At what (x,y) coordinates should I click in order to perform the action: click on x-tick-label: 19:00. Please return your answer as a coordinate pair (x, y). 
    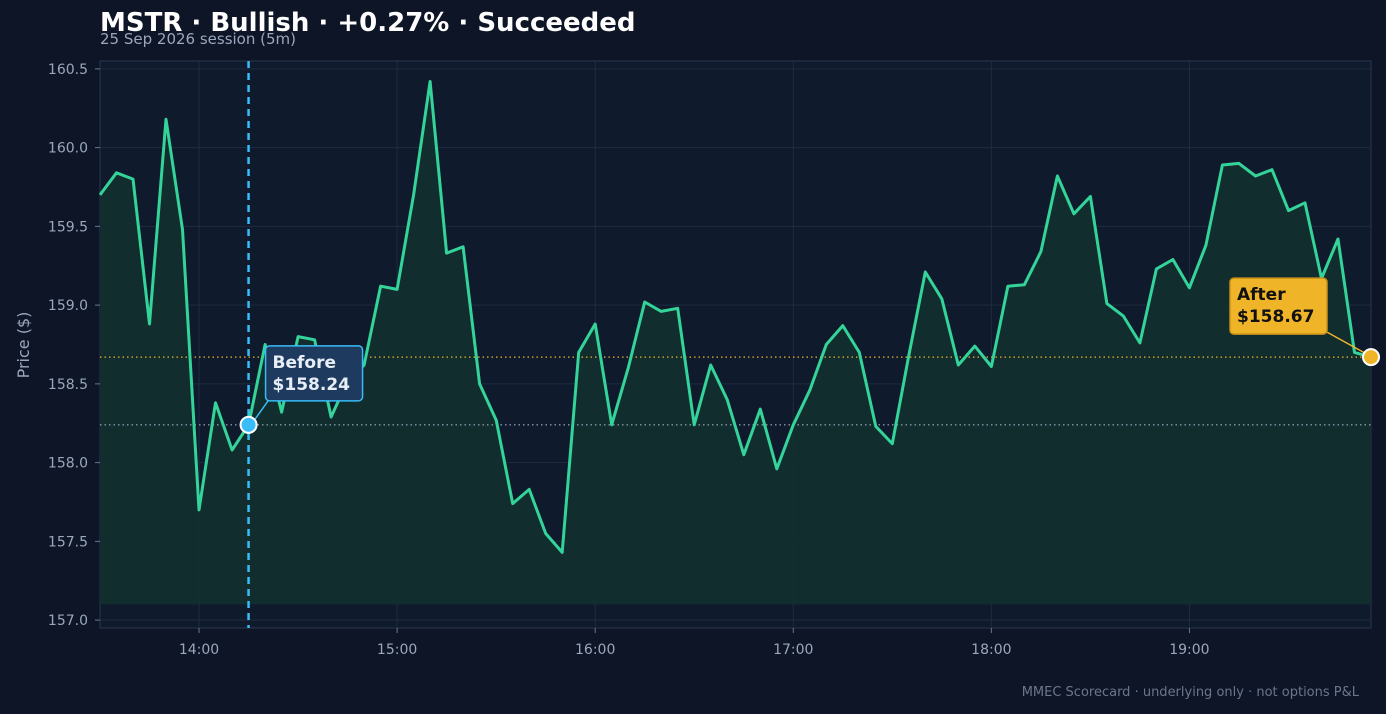
    Looking at the image, I should click on (1189, 650).